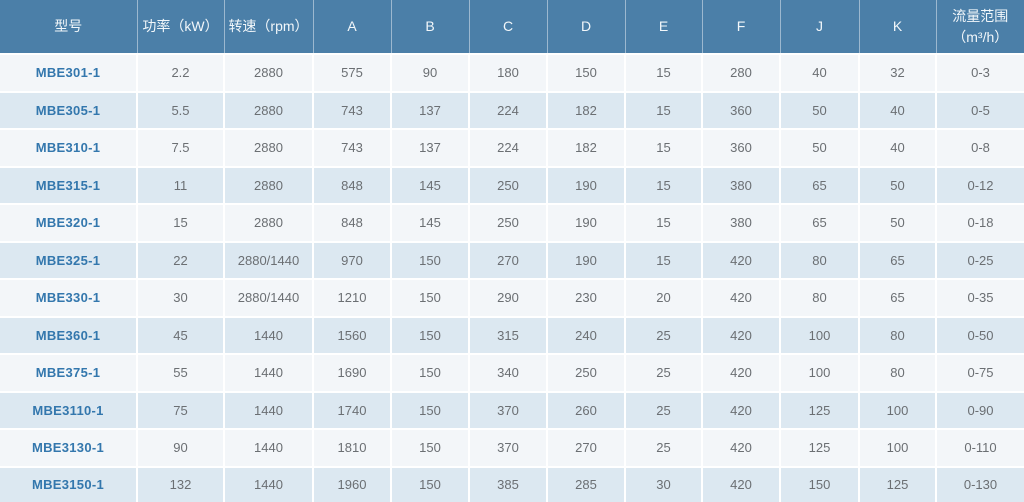  What do you see at coordinates (898, 72) in the screenshot?
I see `spec-cell: 32` at bounding box center [898, 72].